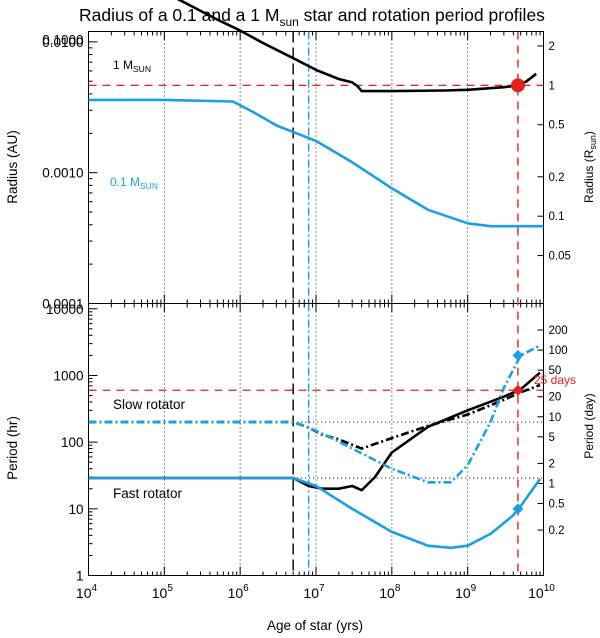  Describe the element at coordinates (555, 380) in the screenshot. I see `hline-label-25-days: 25 days` at that location.